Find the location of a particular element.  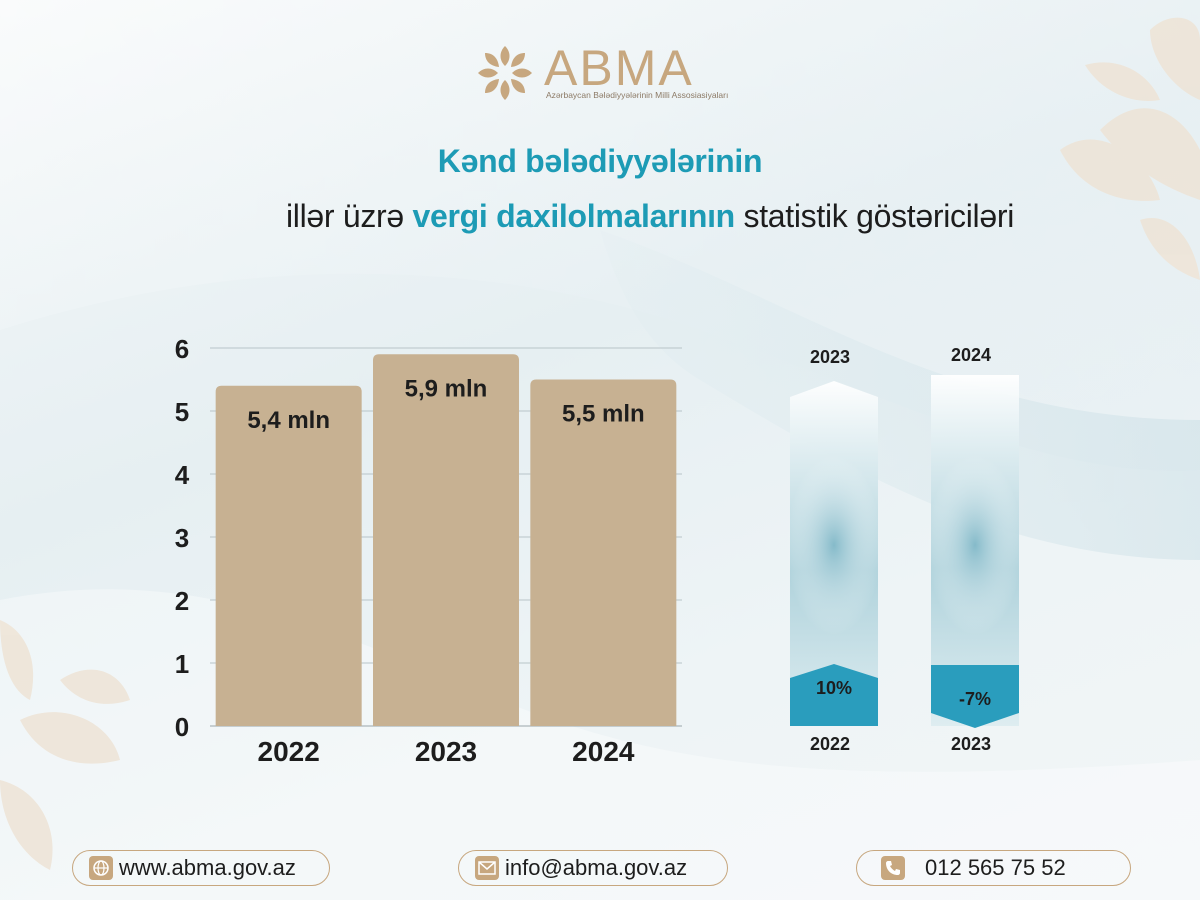

y-tick-label: 2 is located at coordinates (182, 601).